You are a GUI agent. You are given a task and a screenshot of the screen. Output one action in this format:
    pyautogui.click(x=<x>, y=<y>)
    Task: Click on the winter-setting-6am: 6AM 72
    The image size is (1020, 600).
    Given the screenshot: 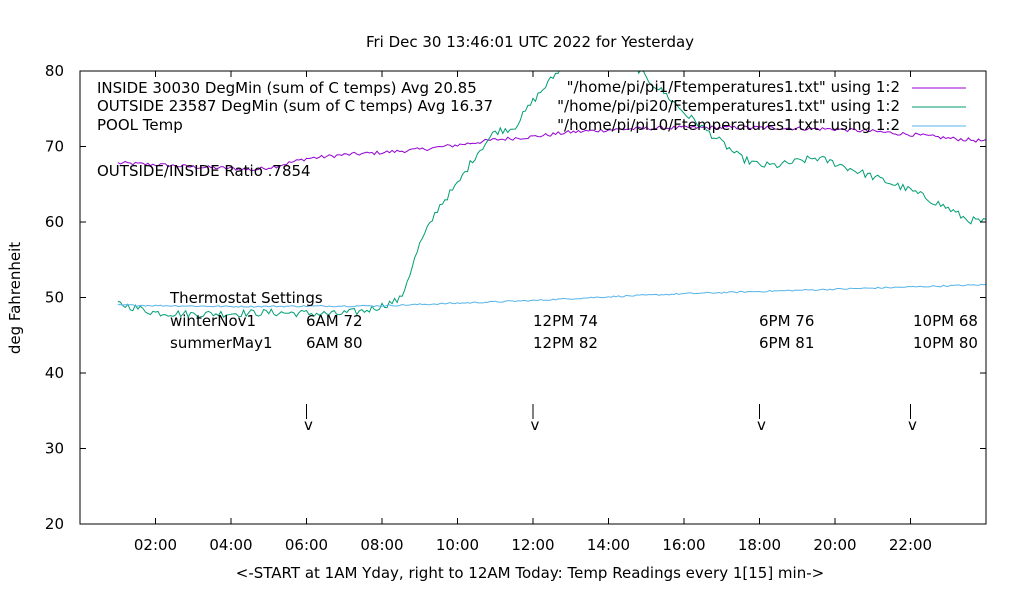 What is the action you would take?
    pyautogui.click(x=334, y=321)
    